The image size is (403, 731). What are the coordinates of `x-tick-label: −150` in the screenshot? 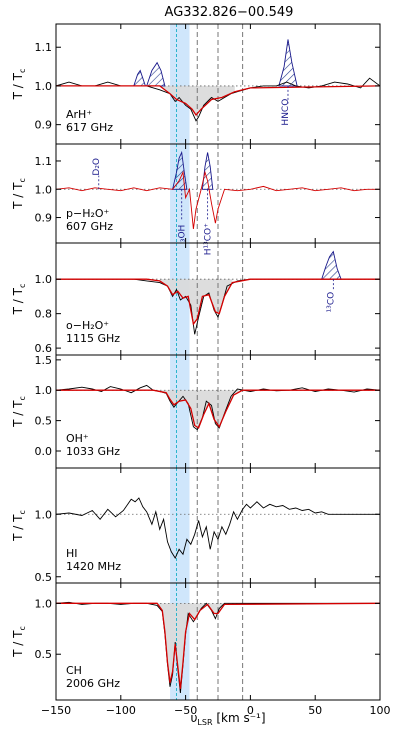 It's located at (56, 710).